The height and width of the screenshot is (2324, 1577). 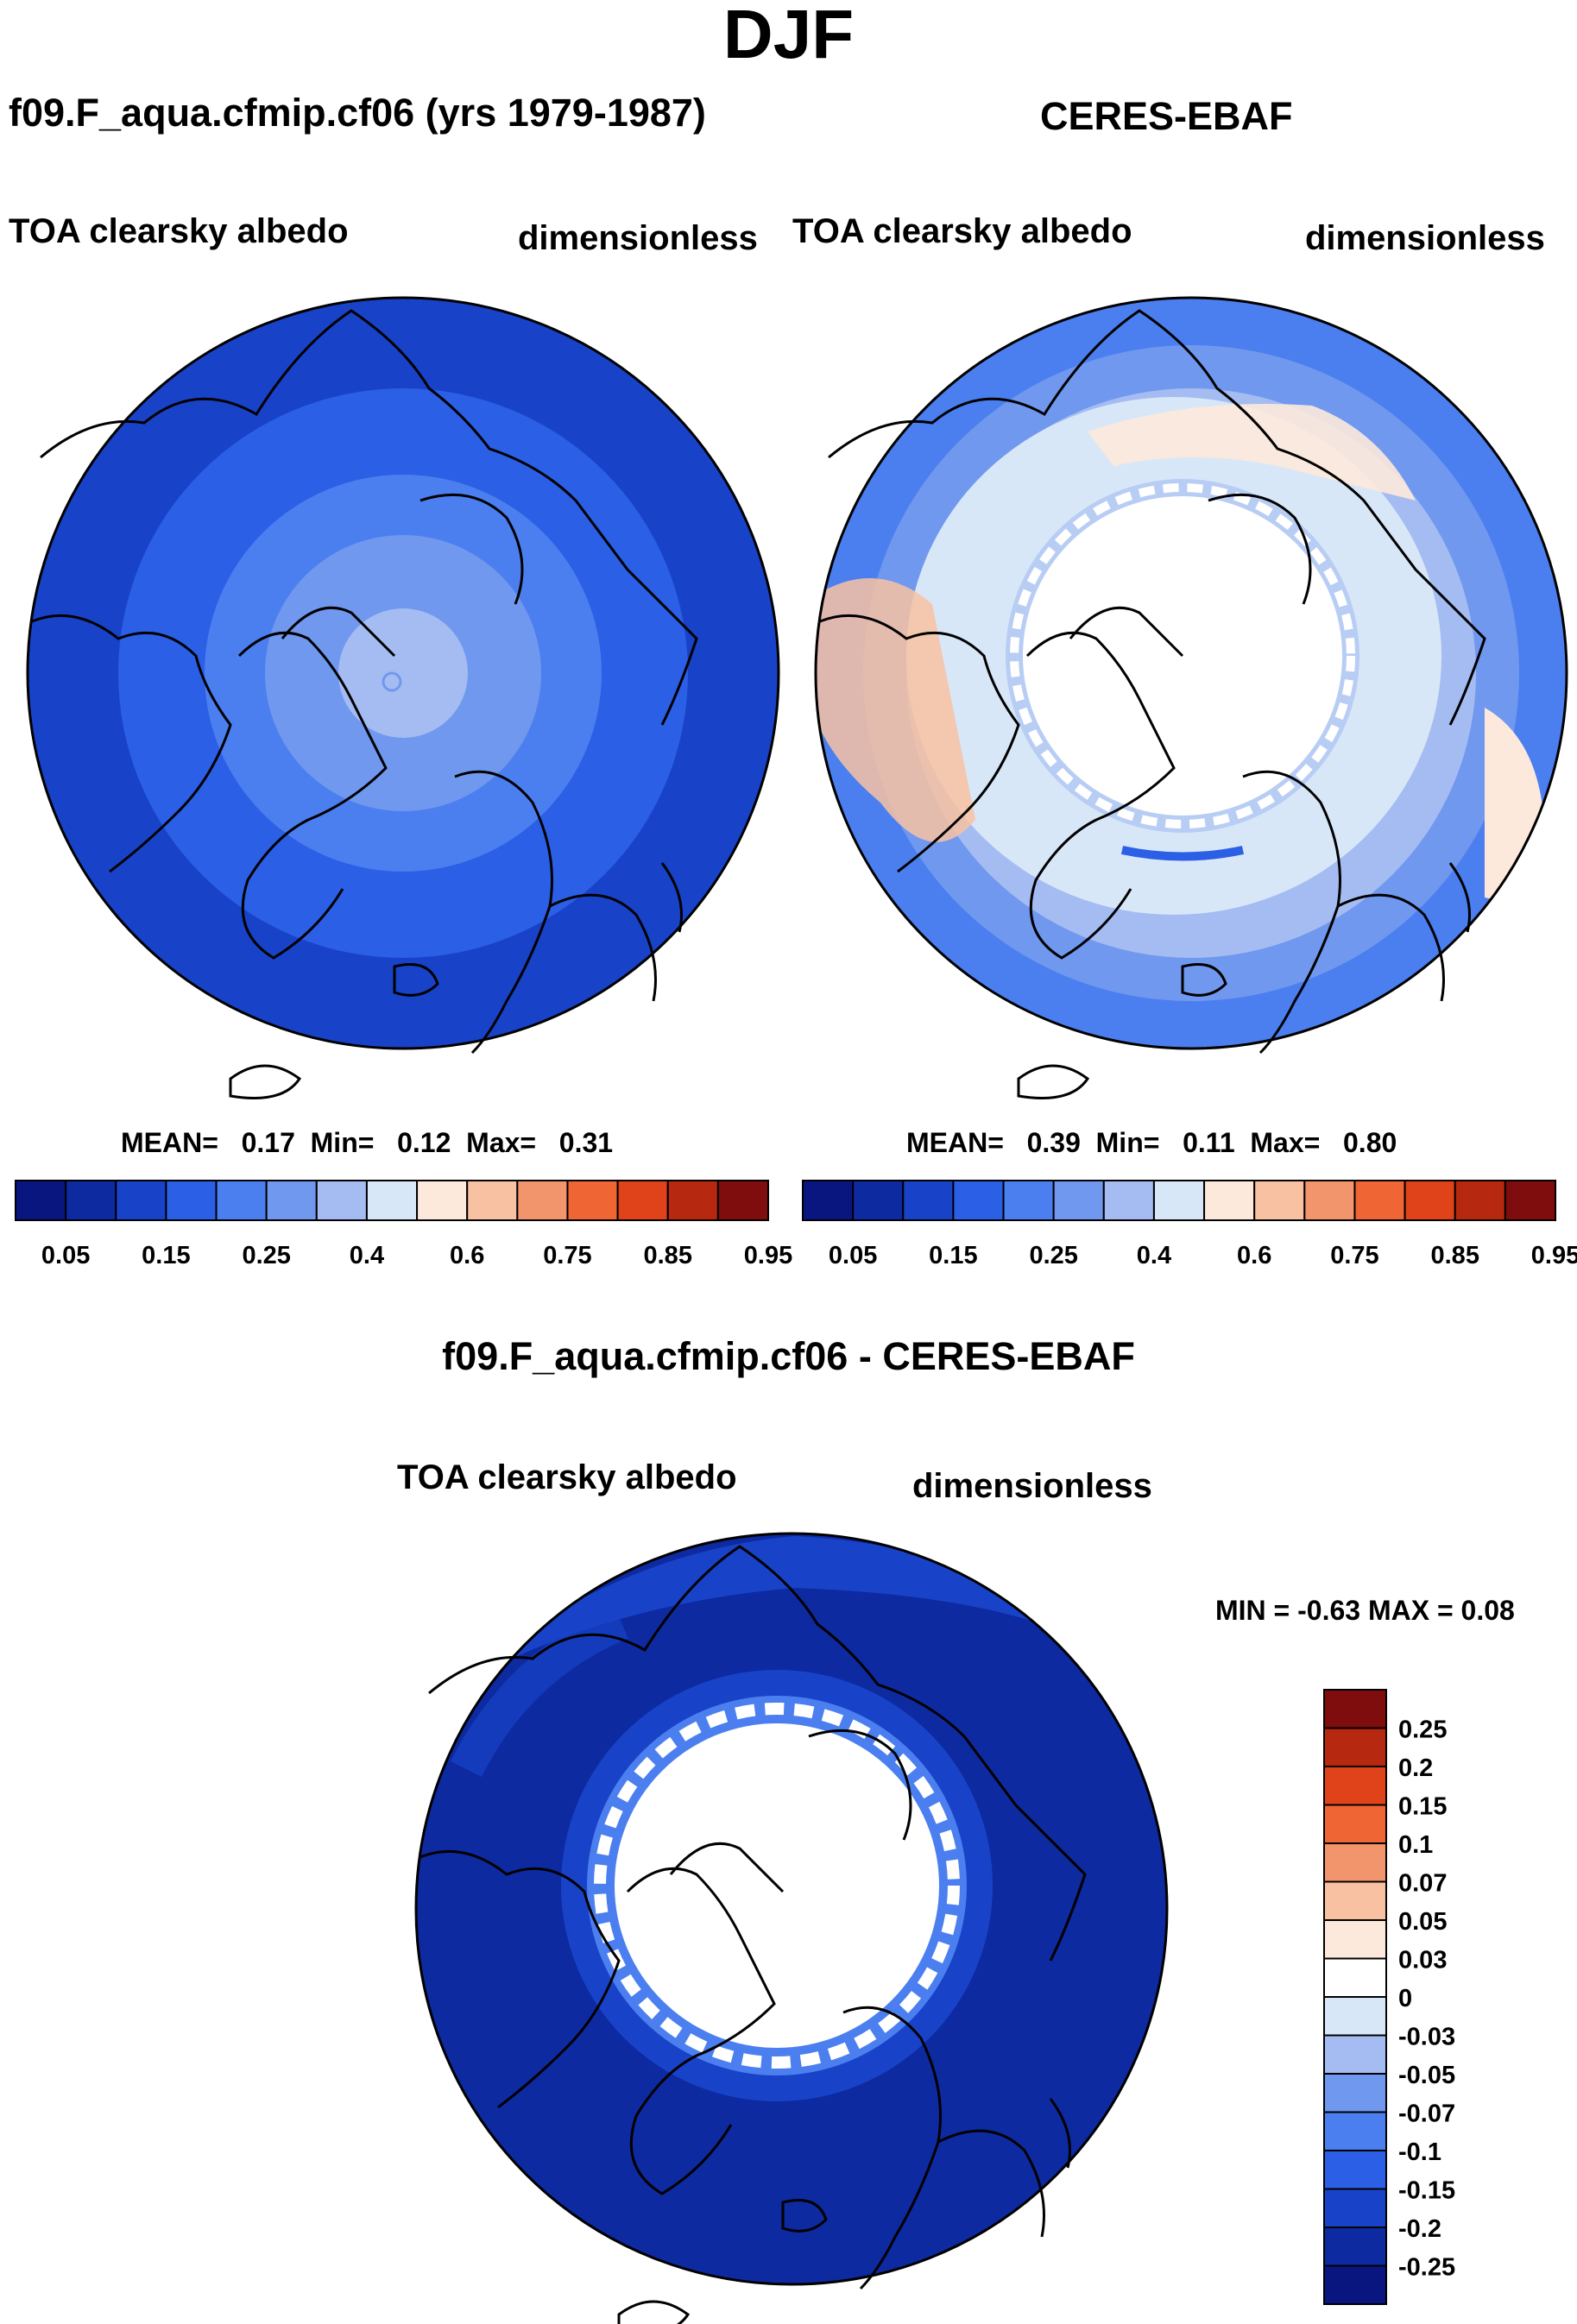 What do you see at coordinates (169, 1142) in the screenshot?
I see `panel1-mean-label: MEAN=` at bounding box center [169, 1142].